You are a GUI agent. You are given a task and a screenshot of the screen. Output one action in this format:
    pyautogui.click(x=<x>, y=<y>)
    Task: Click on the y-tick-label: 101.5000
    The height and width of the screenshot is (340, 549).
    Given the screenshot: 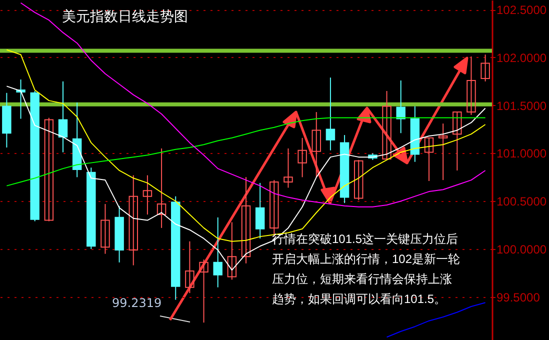 What is the action you would take?
    pyautogui.click(x=521, y=105)
    